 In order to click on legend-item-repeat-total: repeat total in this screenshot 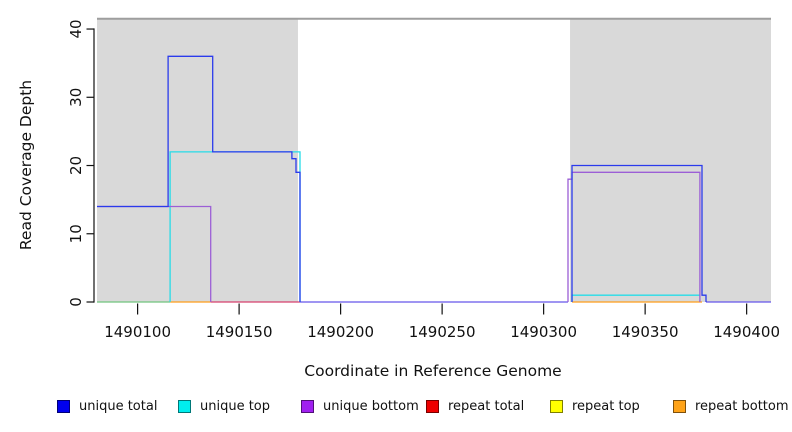, I will do `click(475, 406)`.